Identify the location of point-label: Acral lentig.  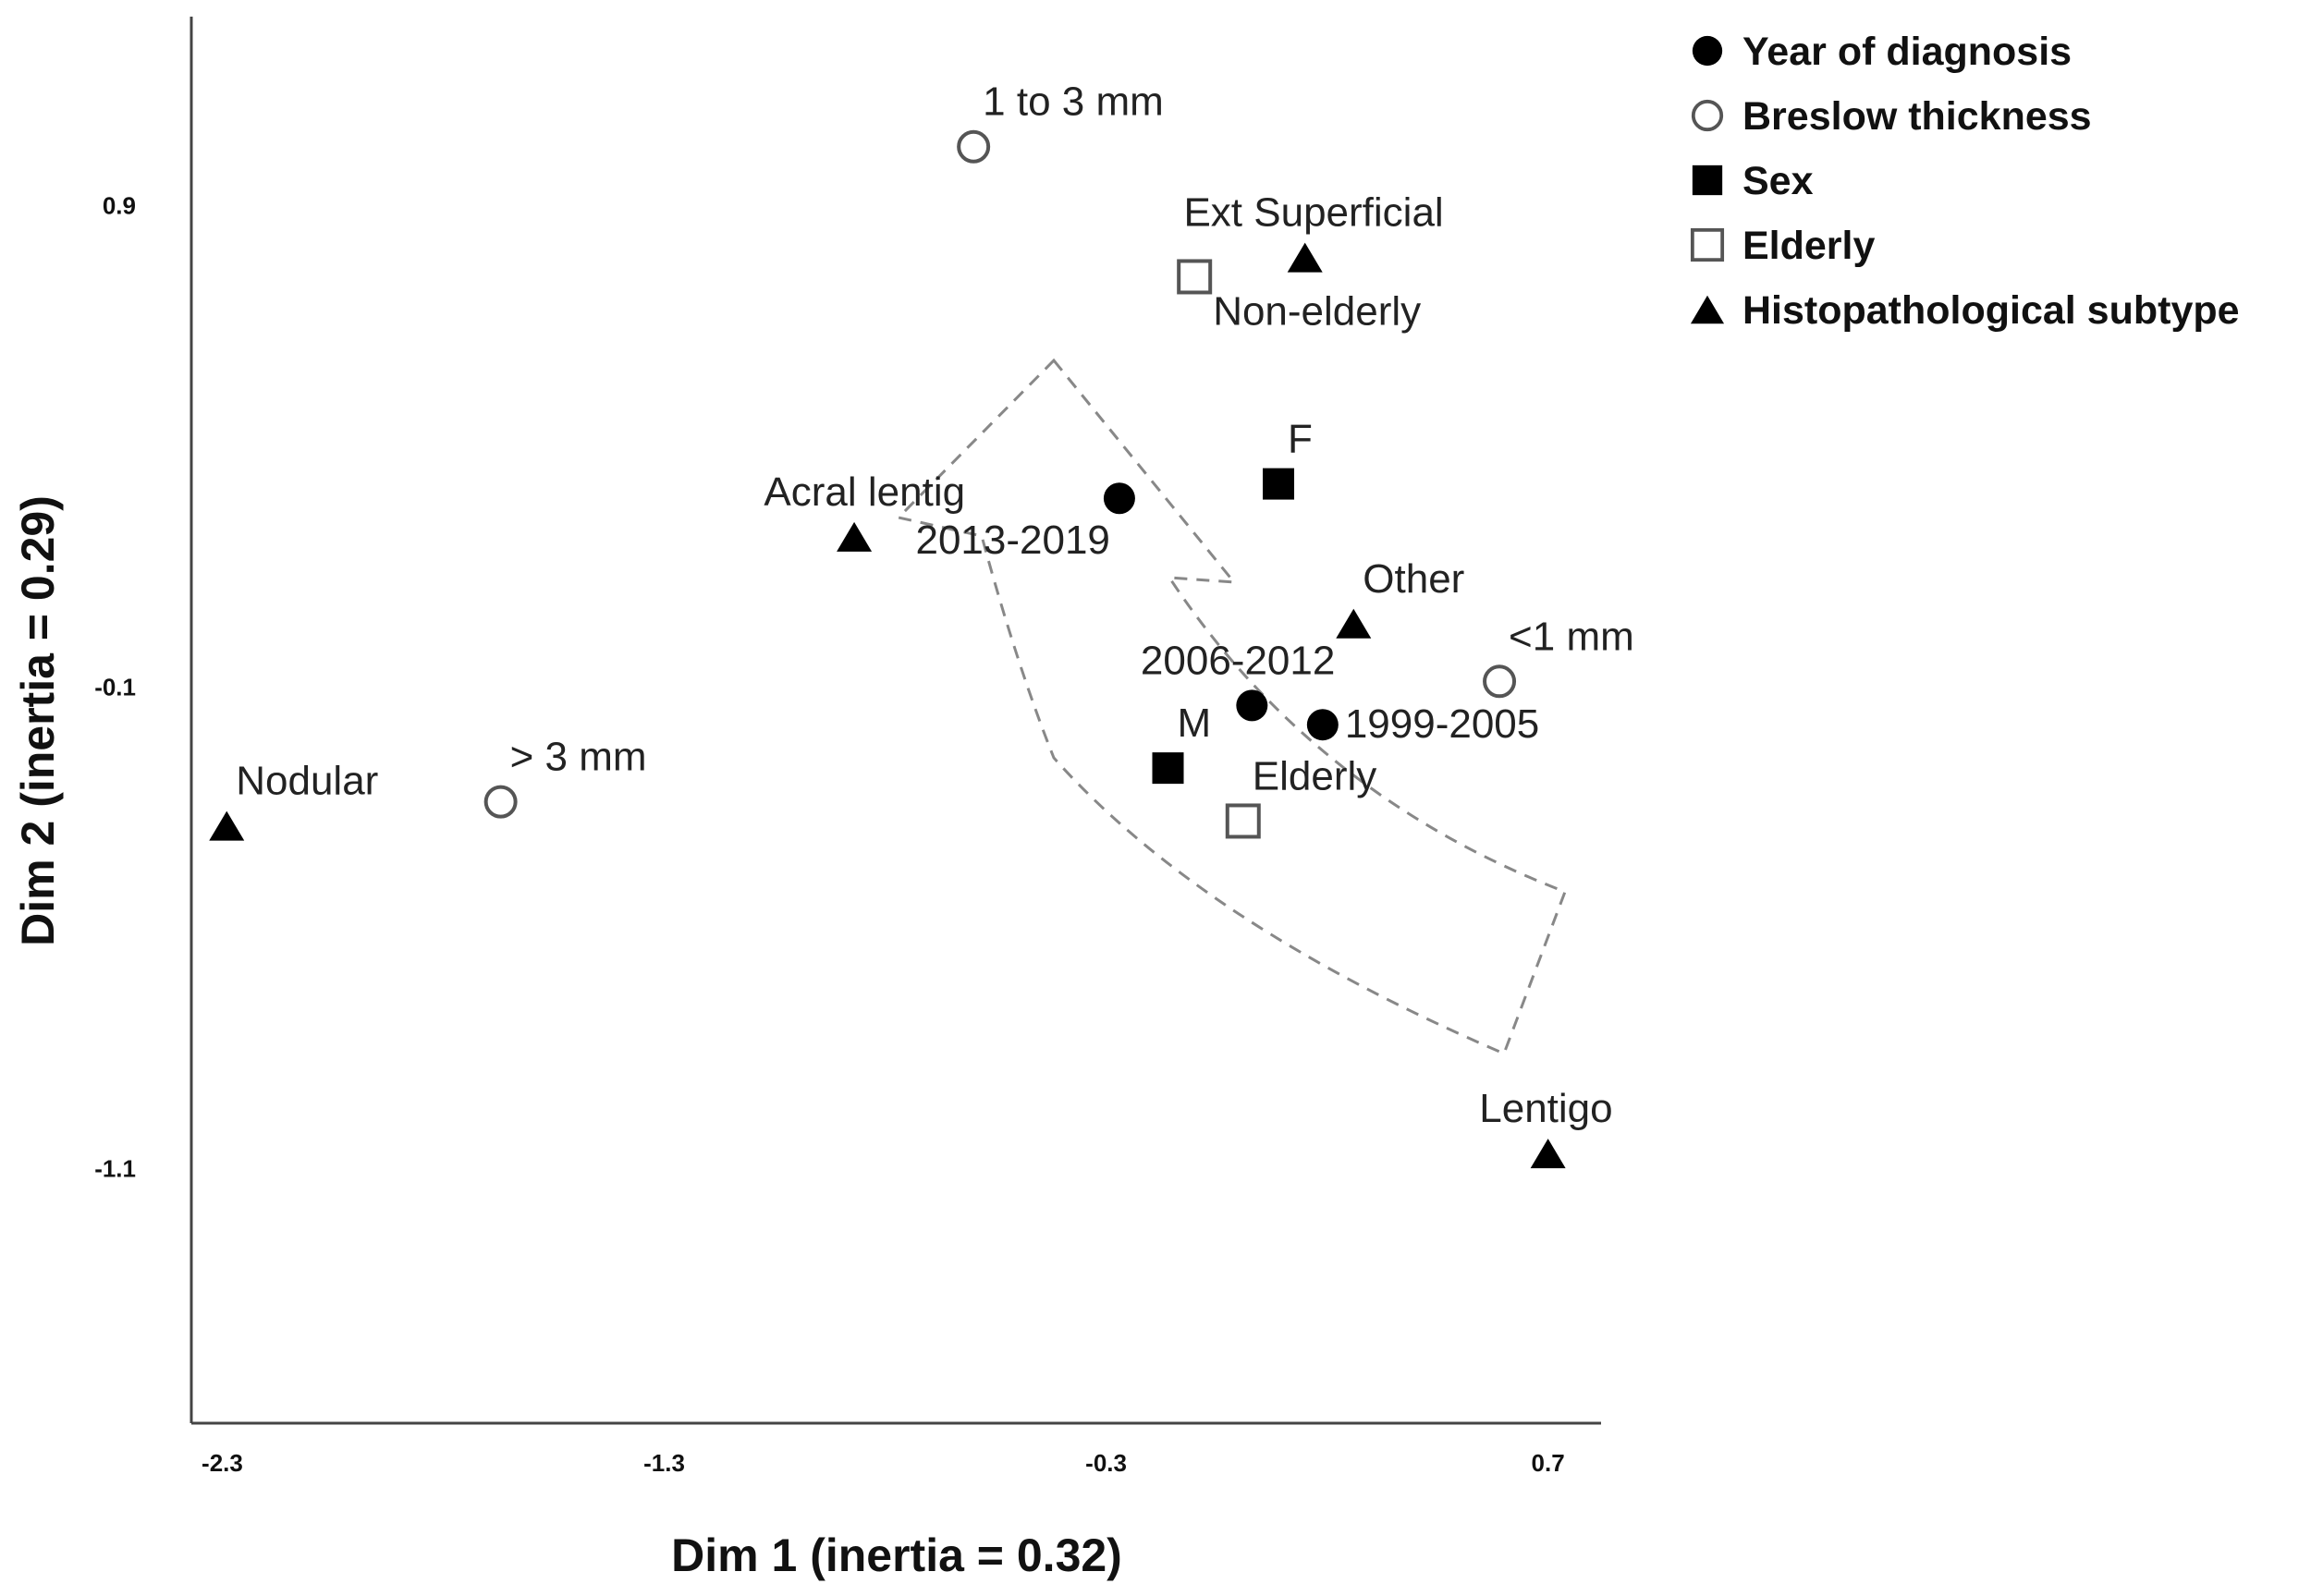
(864, 492).